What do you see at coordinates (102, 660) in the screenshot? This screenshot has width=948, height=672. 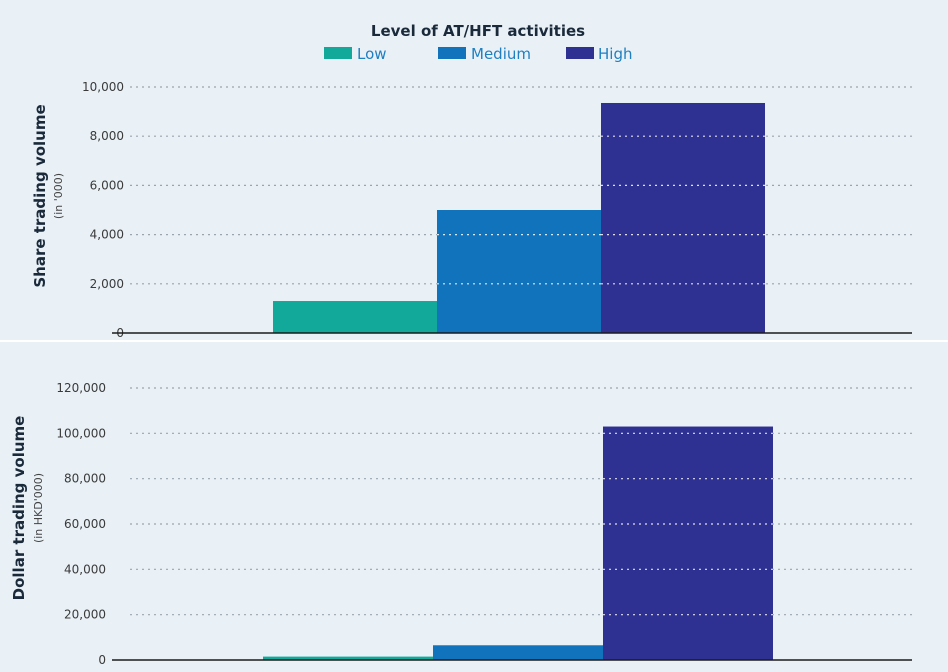 I see `dollar-volume-y-tick-label: 0` at bounding box center [102, 660].